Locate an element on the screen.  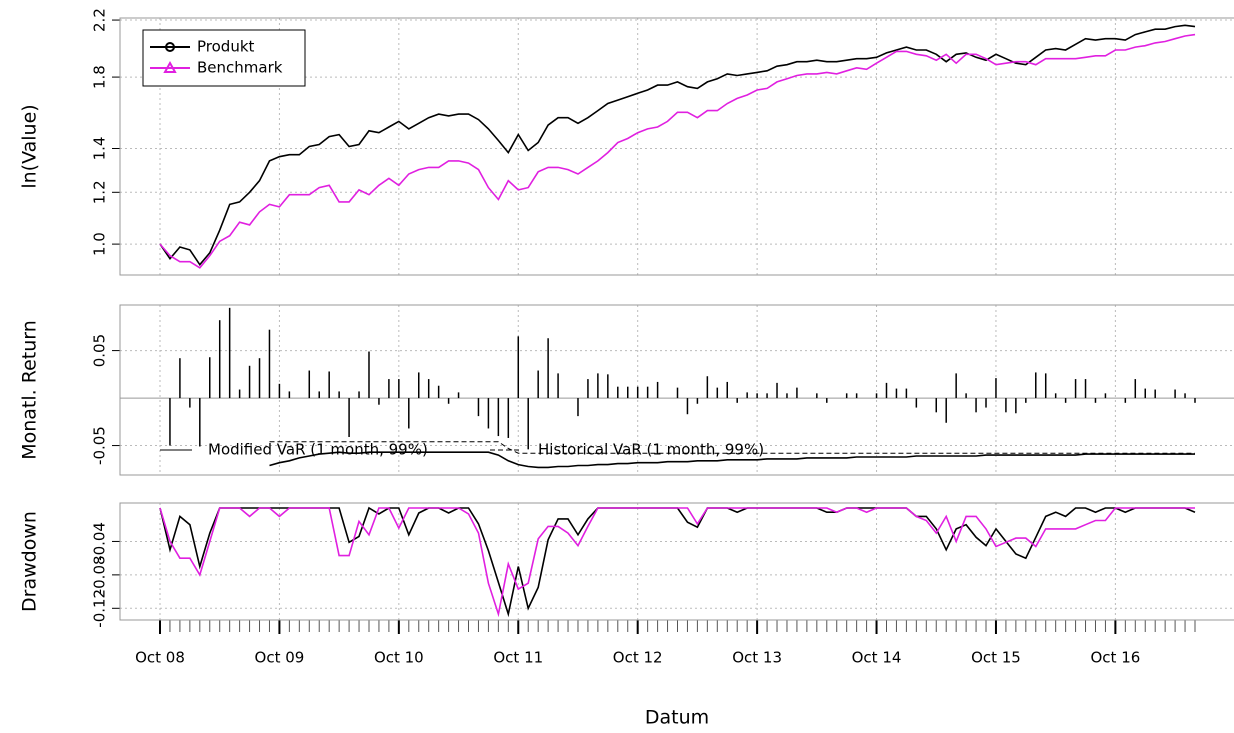
x-tick-label: Oct 08 is located at coordinates (160, 658).